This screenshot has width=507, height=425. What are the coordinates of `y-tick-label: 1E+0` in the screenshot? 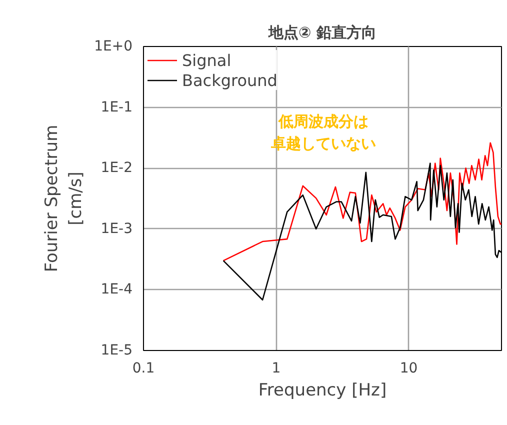 It's located at (113, 46).